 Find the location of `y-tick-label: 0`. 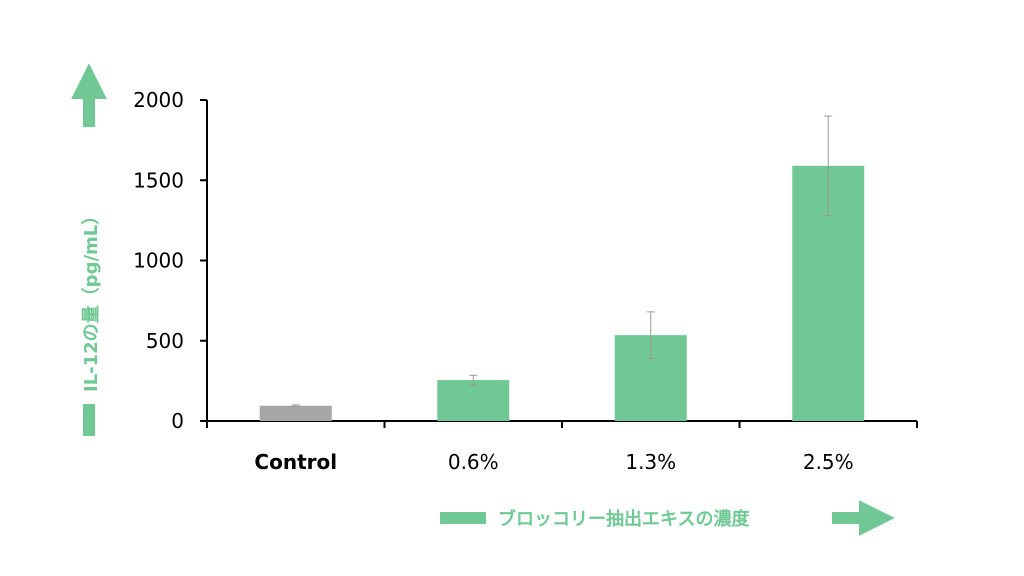

y-tick-label: 0 is located at coordinates (177, 421).